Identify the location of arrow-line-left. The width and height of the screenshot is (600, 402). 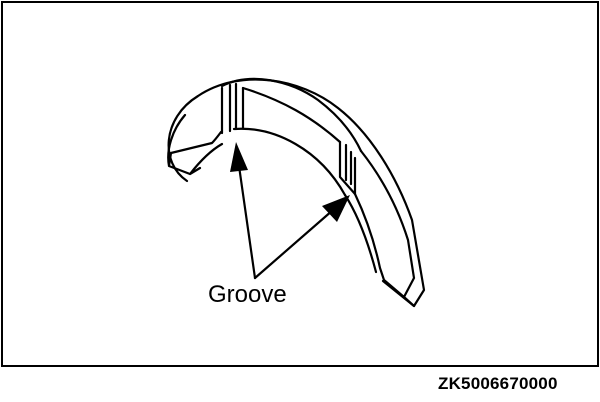
(247, 222).